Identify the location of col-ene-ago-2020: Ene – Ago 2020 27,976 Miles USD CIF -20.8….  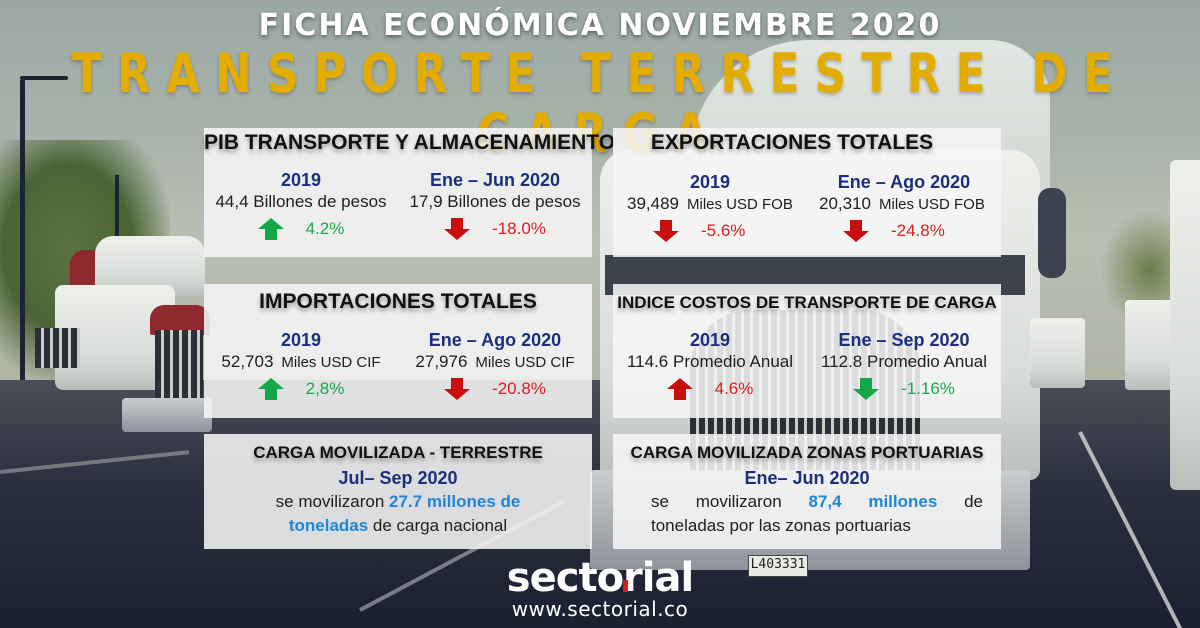
(495, 366).